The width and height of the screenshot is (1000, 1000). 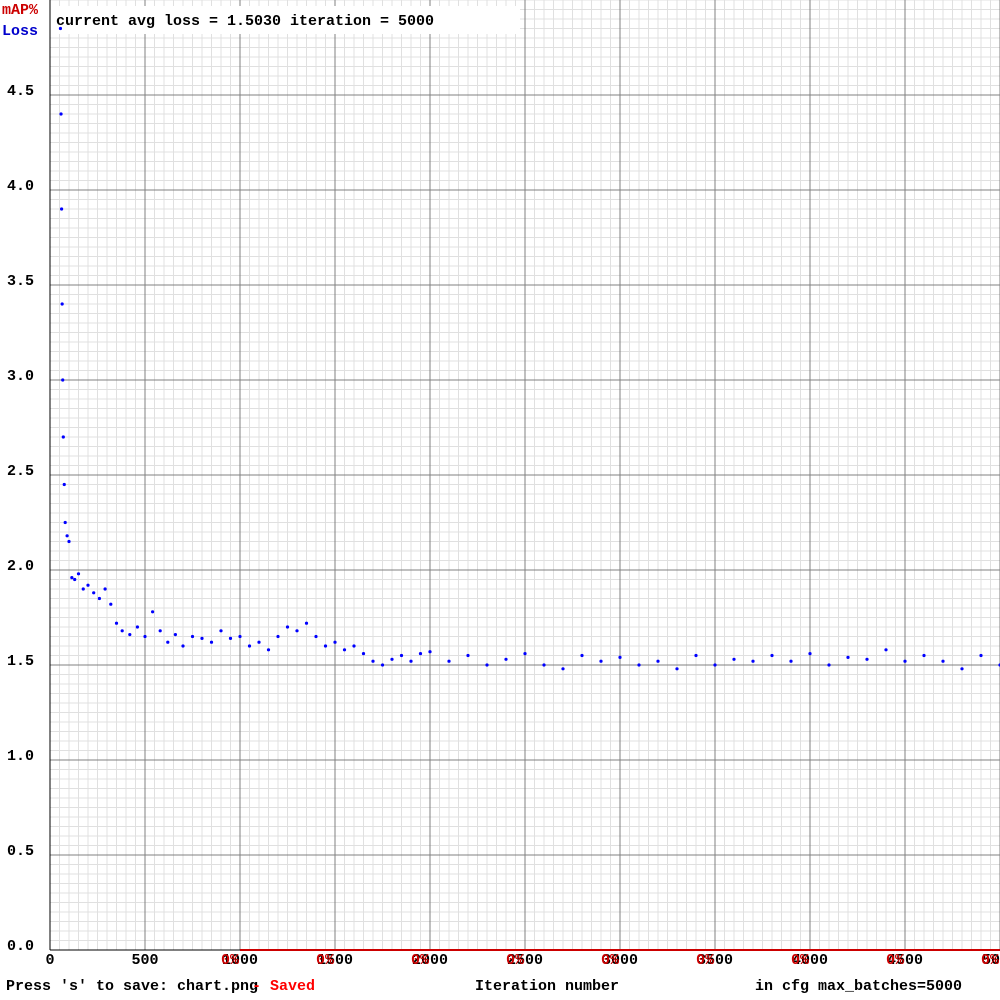 I want to click on y-tick-label: 3.0, so click(x=20, y=376).